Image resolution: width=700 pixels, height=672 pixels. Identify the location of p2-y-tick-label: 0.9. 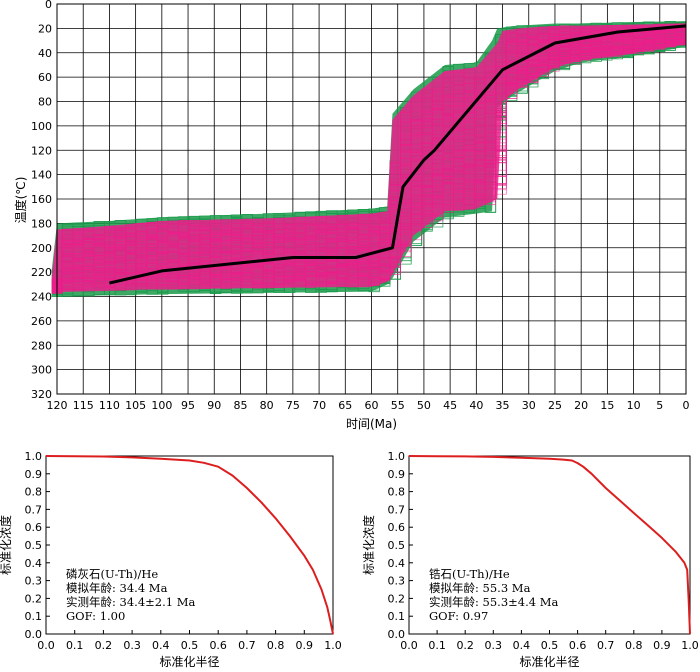
(397, 474).